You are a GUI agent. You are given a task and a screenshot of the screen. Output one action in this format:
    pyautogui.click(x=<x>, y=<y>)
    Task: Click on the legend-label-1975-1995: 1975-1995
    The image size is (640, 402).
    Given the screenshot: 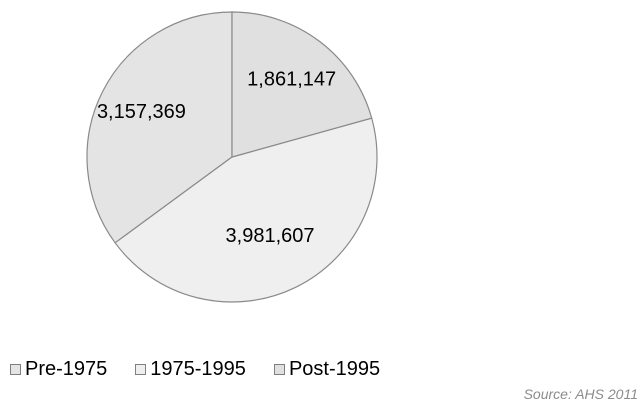 What is the action you would take?
    pyautogui.click(x=198, y=369)
    